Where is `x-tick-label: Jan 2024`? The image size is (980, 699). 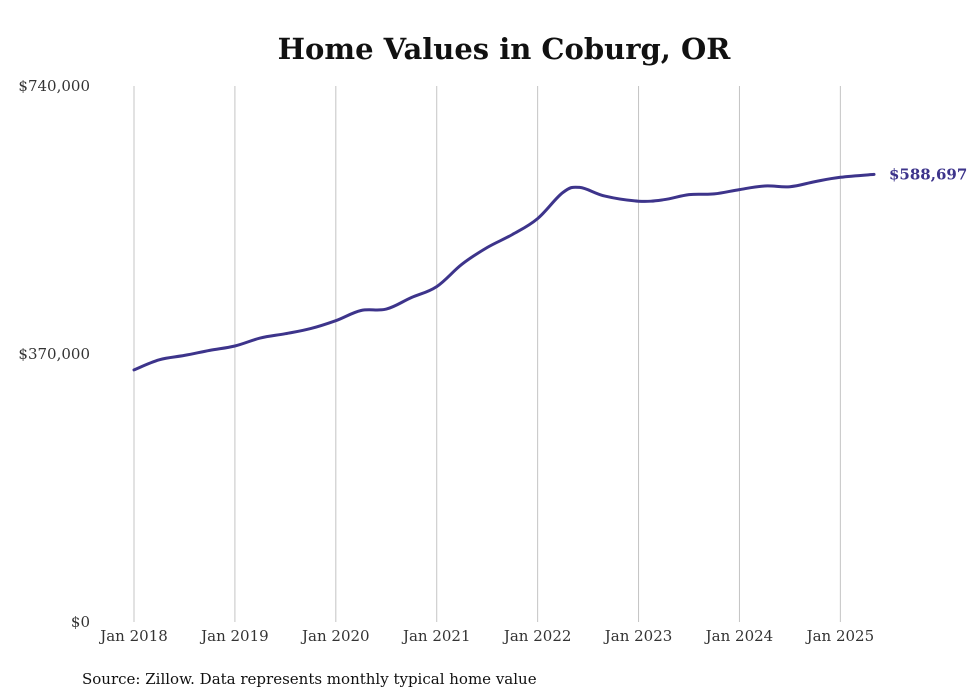
x-tick-label: Jan 2024 is located at coordinates (739, 636).